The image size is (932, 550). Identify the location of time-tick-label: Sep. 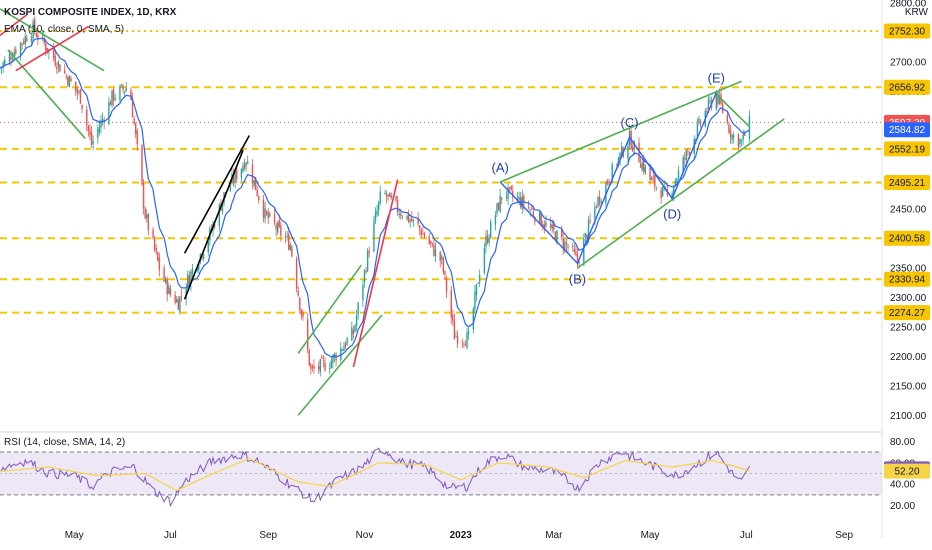
(268, 535).